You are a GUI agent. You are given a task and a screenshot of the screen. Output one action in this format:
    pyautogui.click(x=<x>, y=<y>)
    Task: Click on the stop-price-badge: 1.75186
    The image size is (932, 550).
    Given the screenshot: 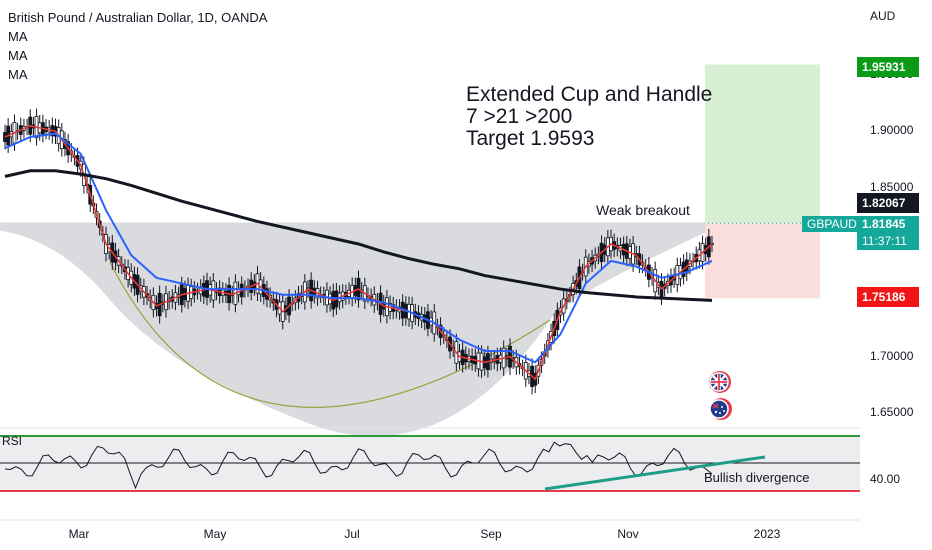 What is the action you would take?
    pyautogui.click(x=888, y=297)
    